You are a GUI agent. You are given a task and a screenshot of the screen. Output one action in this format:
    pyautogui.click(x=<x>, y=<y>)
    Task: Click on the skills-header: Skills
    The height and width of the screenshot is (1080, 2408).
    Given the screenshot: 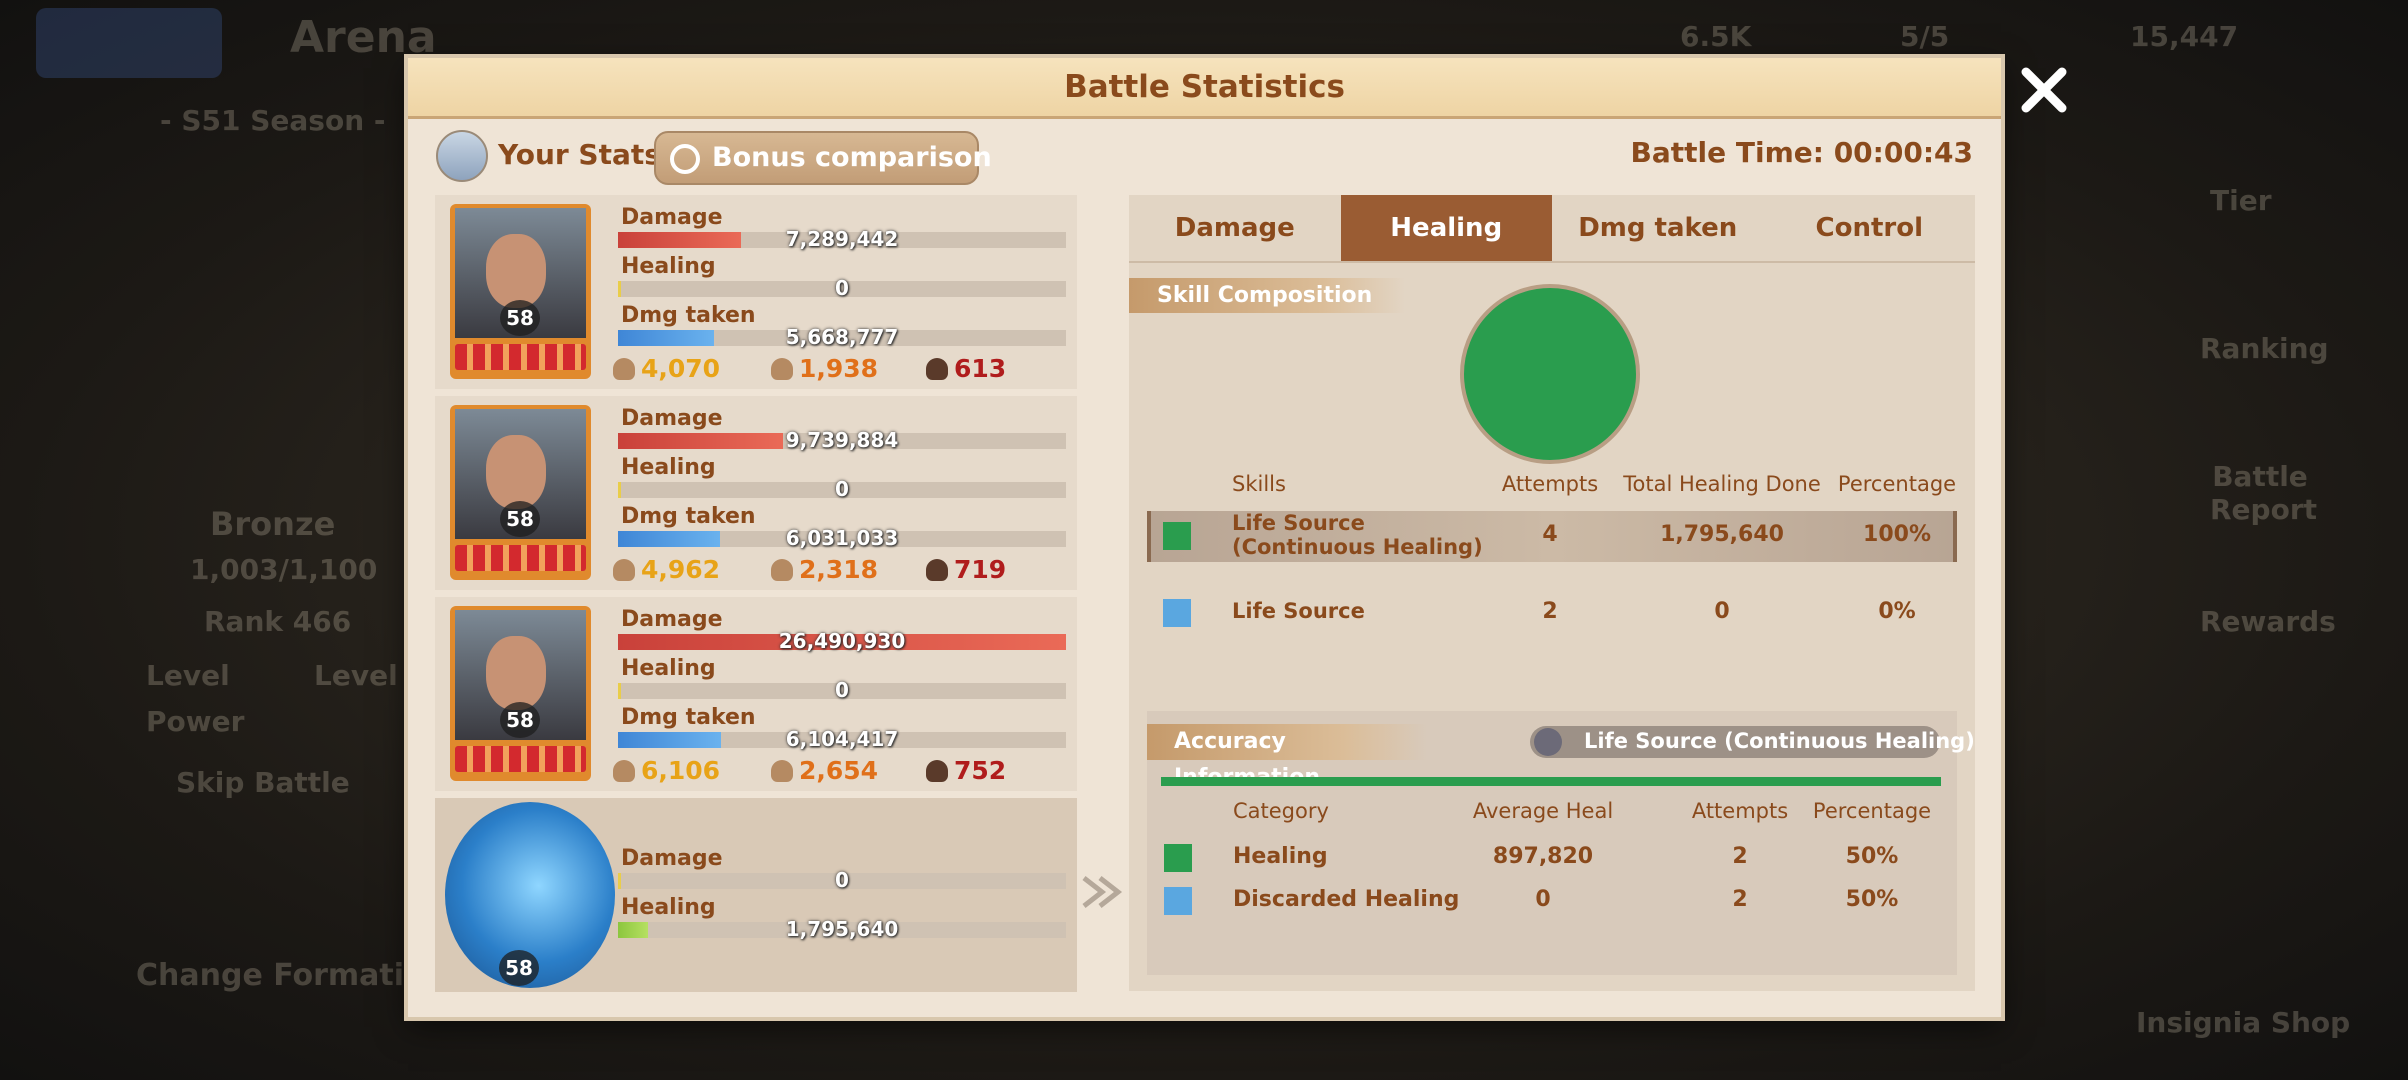 What is the action you would take?
    pyautogui.click(x=1259, y=484)
    